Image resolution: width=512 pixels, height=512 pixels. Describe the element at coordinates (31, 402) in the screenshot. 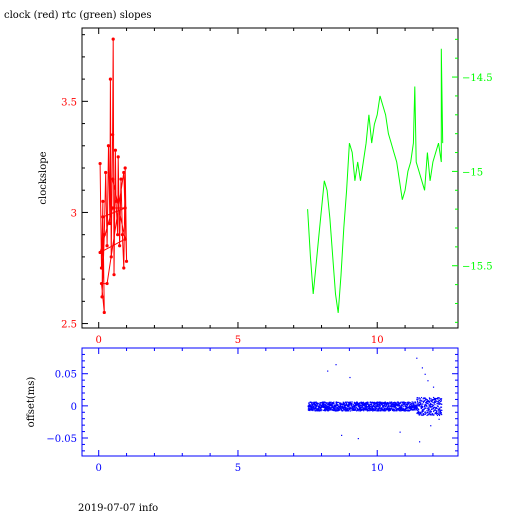

I see `bottom-y-axis-label: offset(ms)` at that location.